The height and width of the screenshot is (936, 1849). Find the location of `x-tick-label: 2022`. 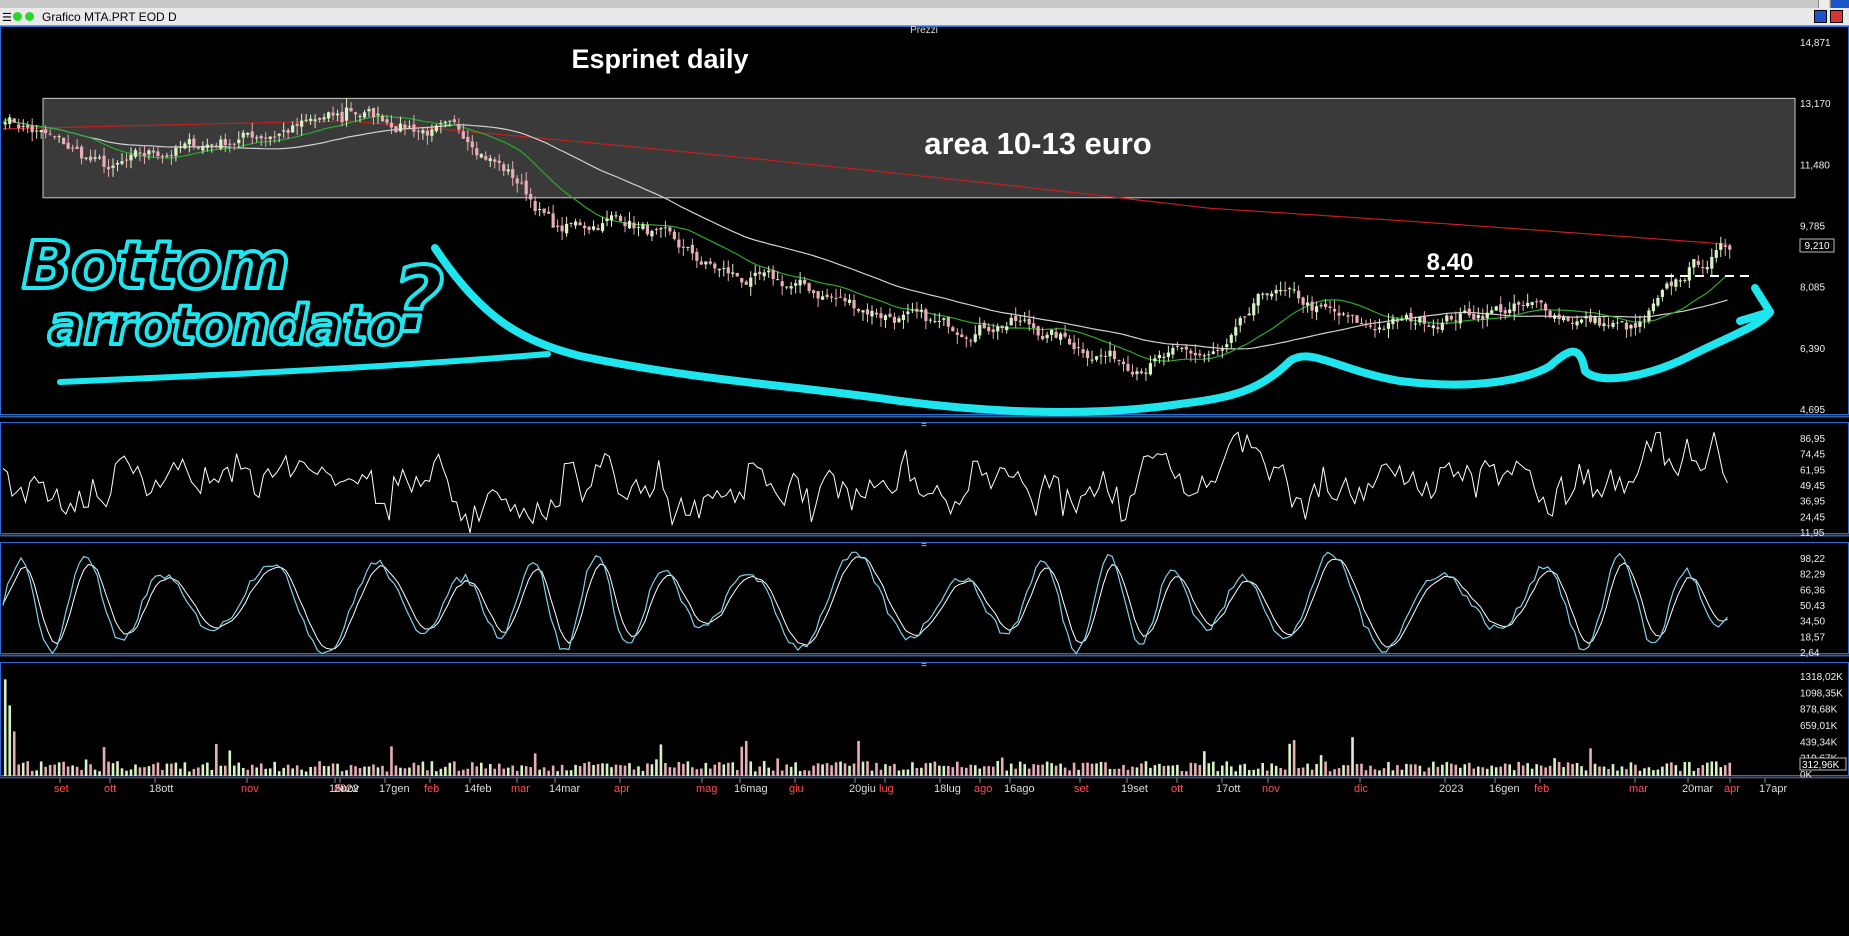

x-tick-label: 2022 is located at coordinates (346, 789).